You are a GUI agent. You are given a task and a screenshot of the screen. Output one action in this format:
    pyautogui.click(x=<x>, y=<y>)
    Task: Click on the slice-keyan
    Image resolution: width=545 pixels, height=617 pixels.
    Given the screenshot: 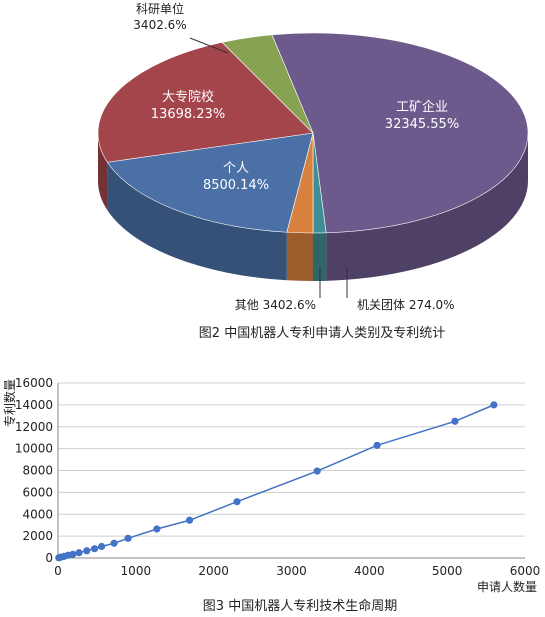 What is the action you would take?
    pyautogui.click(x=267, y=84)
    